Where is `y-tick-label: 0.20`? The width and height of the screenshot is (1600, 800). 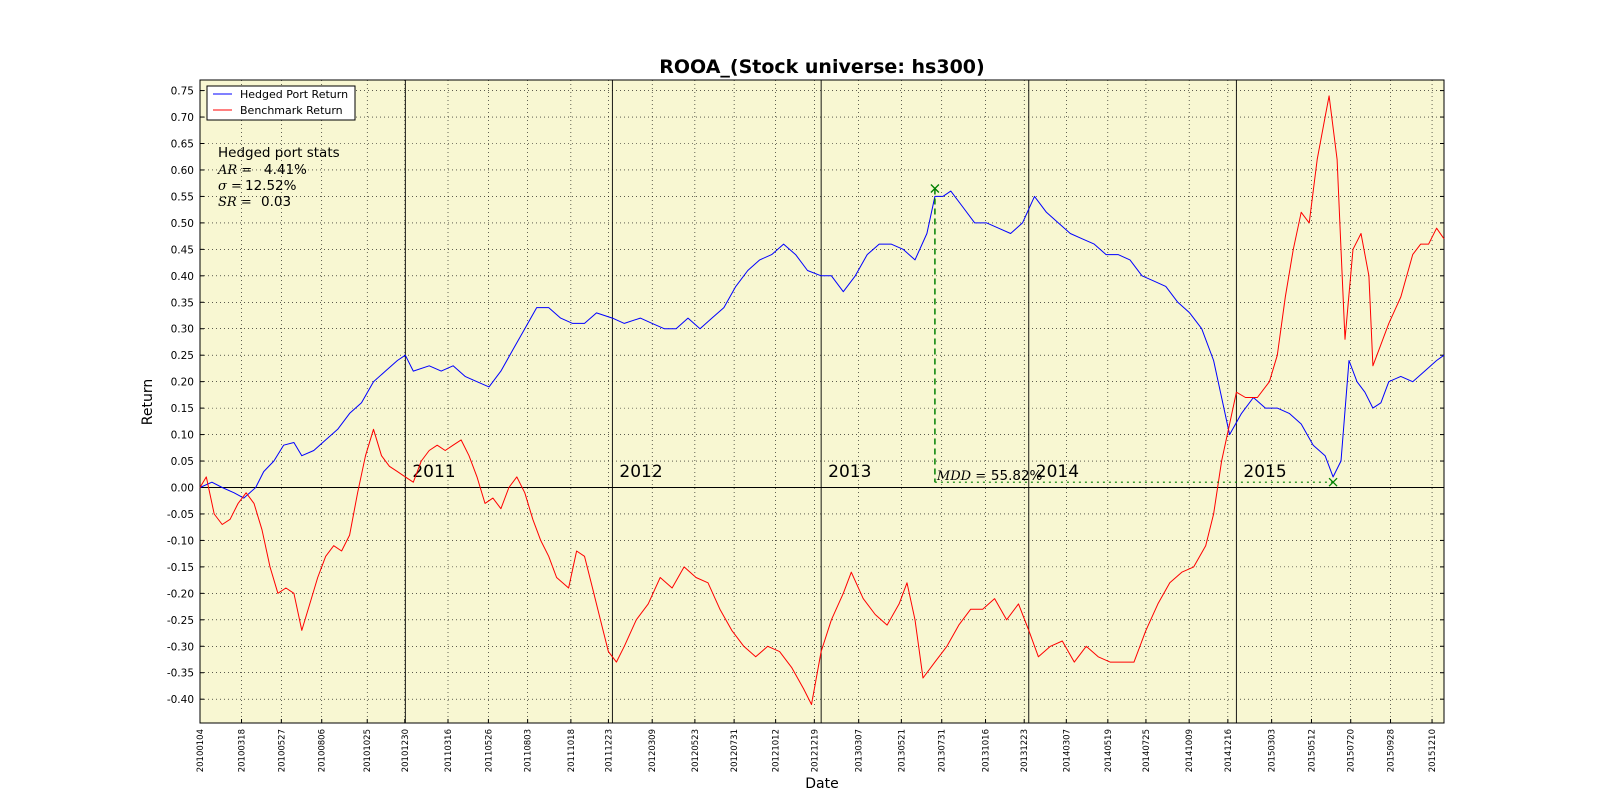
y-tick-label: 0.20 is located at coordinates (182, 383).